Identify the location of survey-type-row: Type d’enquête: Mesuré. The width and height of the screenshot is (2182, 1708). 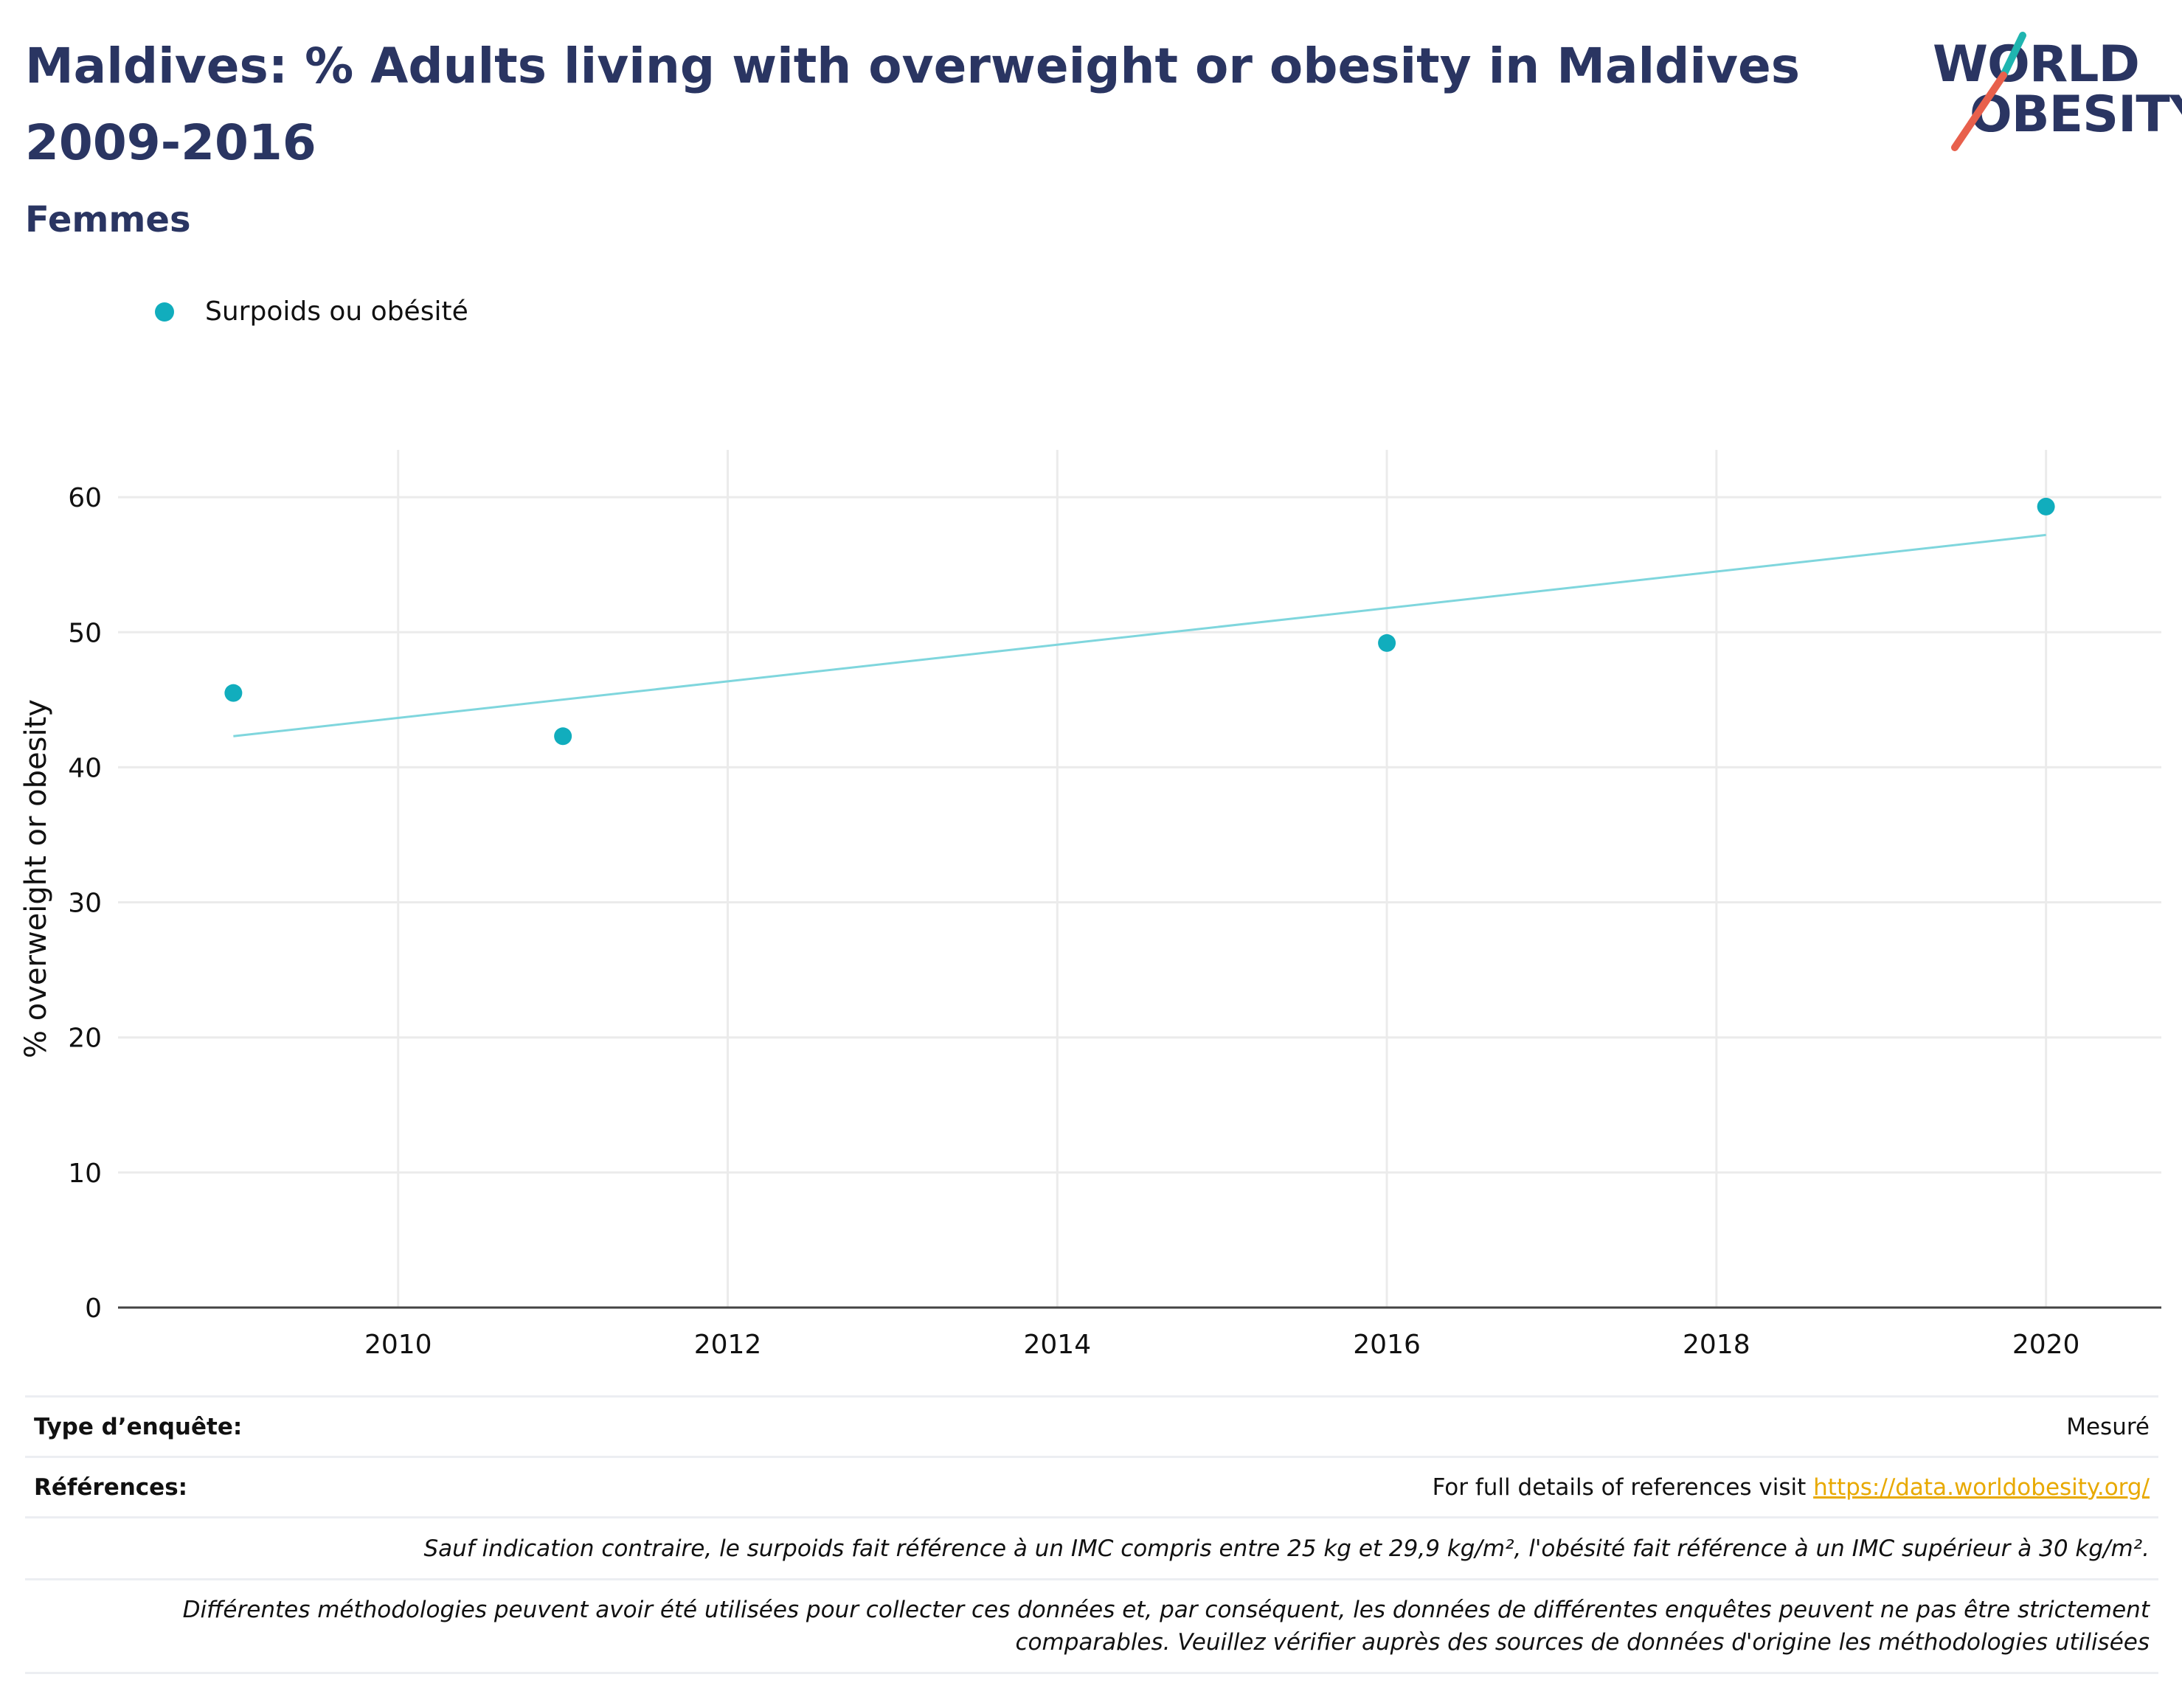
(1091, 1425).